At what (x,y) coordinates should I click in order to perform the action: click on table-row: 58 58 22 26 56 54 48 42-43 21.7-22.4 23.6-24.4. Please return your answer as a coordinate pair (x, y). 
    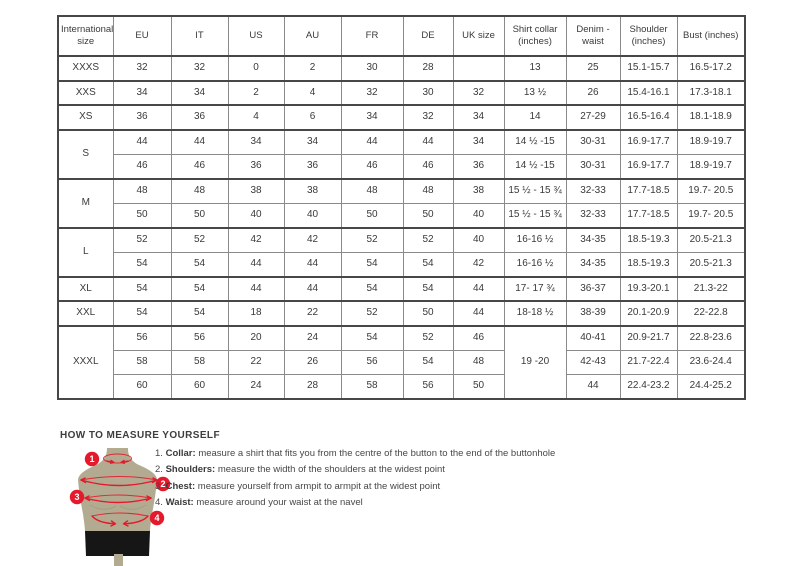
    Looking at the image, I should click on (402, 362).